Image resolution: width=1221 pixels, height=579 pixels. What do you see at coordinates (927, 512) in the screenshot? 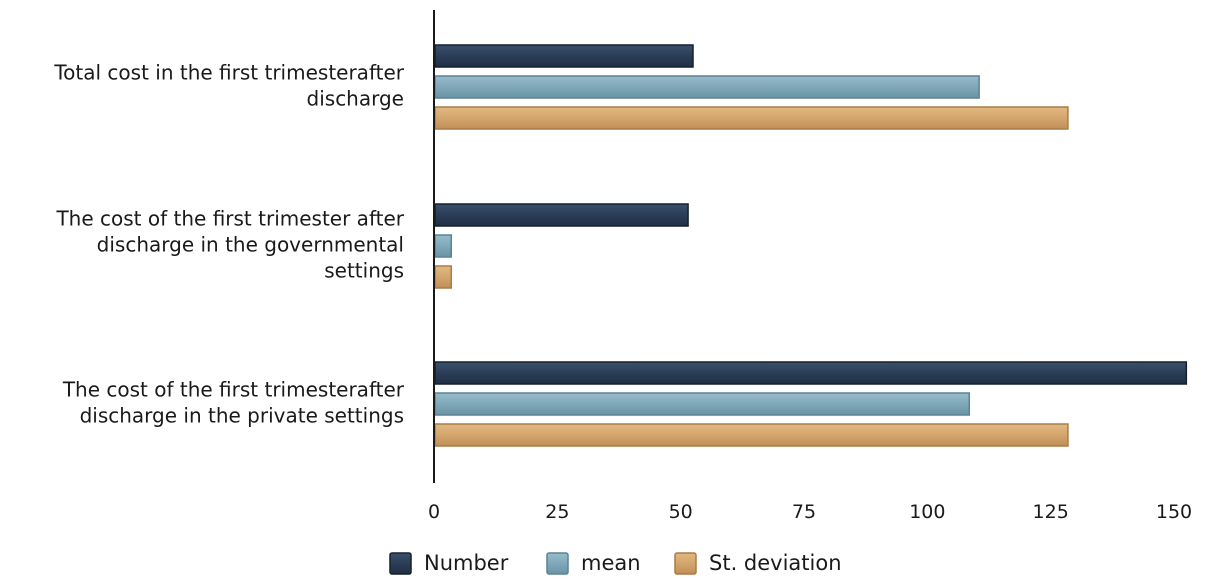
I see `x-tick-label-100: 100` at bounding box center [927, 512].